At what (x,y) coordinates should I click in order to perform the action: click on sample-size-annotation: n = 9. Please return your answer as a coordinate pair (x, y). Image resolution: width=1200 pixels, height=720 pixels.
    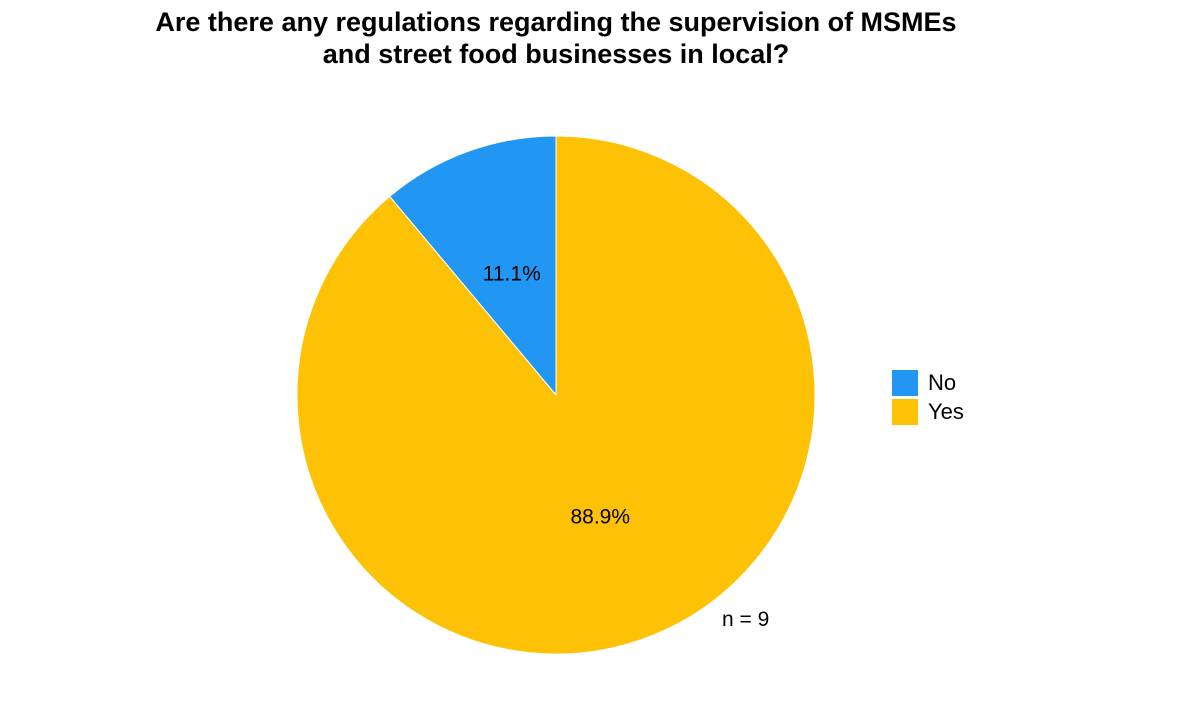
    Looking at the image, I should click on (745, 619).